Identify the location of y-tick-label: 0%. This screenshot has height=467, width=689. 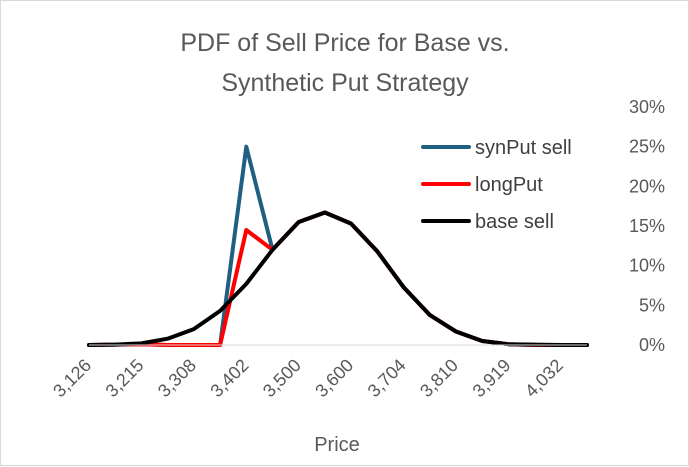
(652, 345).